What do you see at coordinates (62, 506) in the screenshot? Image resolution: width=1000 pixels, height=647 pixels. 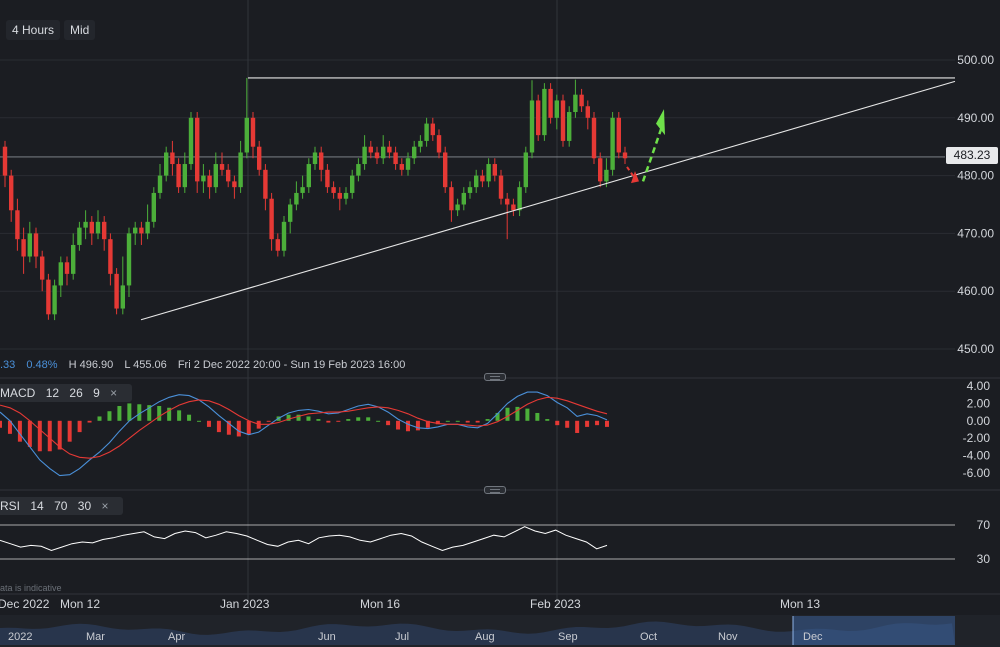 I see `rsi-legend: RSI 14 70 30 ×` at bounding box center [62, 506].